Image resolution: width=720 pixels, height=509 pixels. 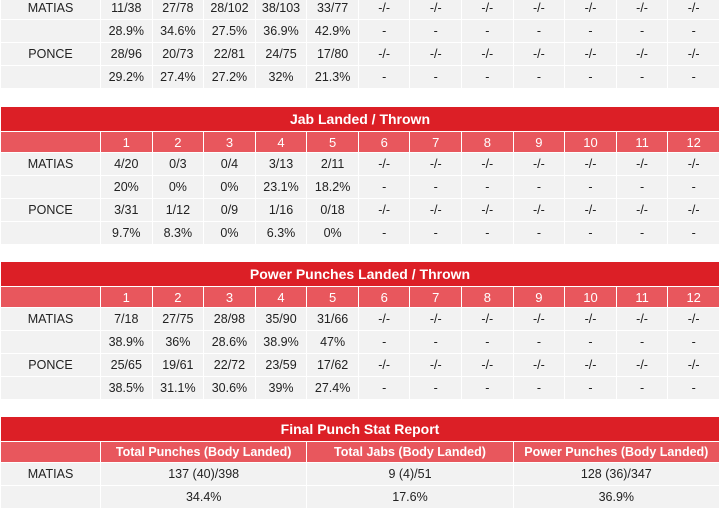 What do you see at coordinates (590, 297) in the screenshot?
I see `round-header: 10` at bounding box center [590, 297].